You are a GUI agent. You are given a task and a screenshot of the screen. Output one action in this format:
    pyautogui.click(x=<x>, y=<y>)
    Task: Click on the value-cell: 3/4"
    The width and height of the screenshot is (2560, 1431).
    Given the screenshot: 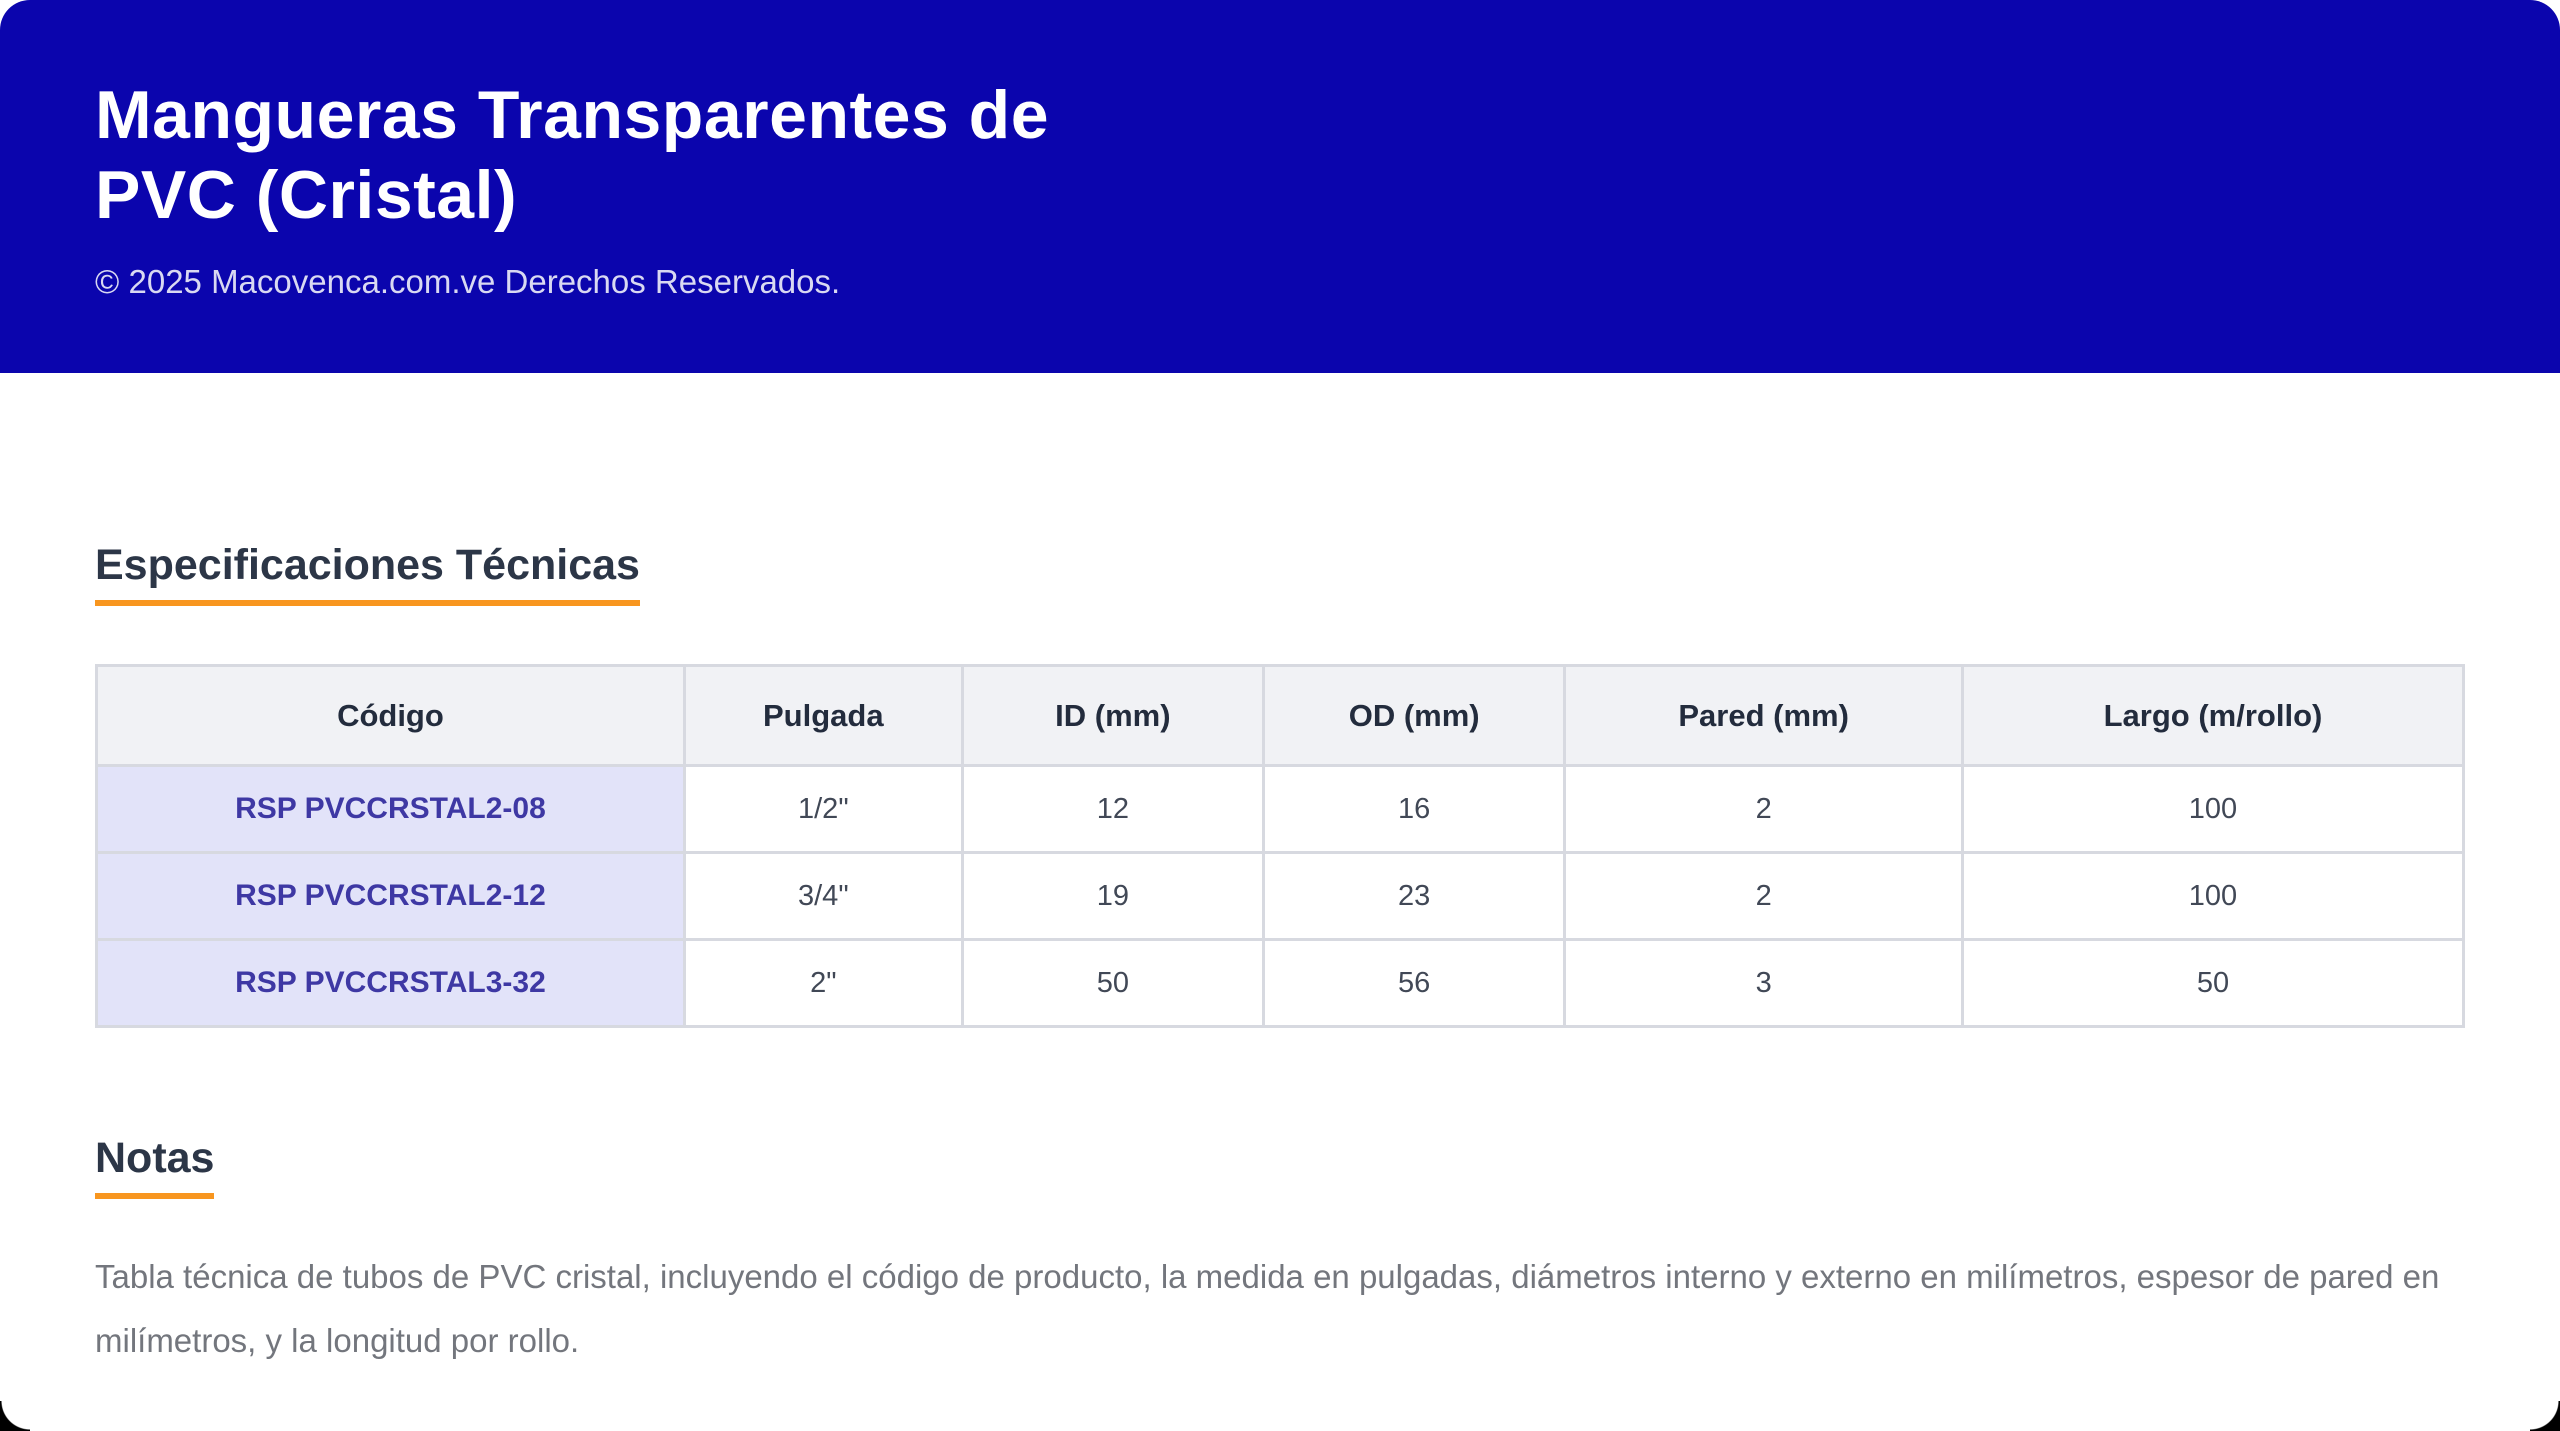 What is the action you would take?
    pyautogui.click(x=823, y=896)
    